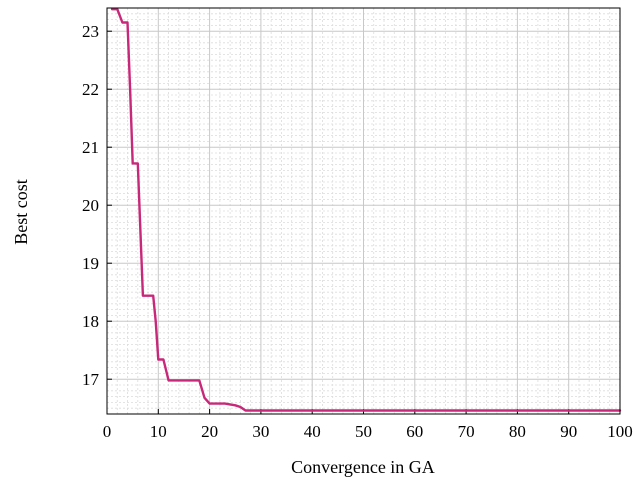  I want to click on y-tick-label: 18, so click(90, 321).